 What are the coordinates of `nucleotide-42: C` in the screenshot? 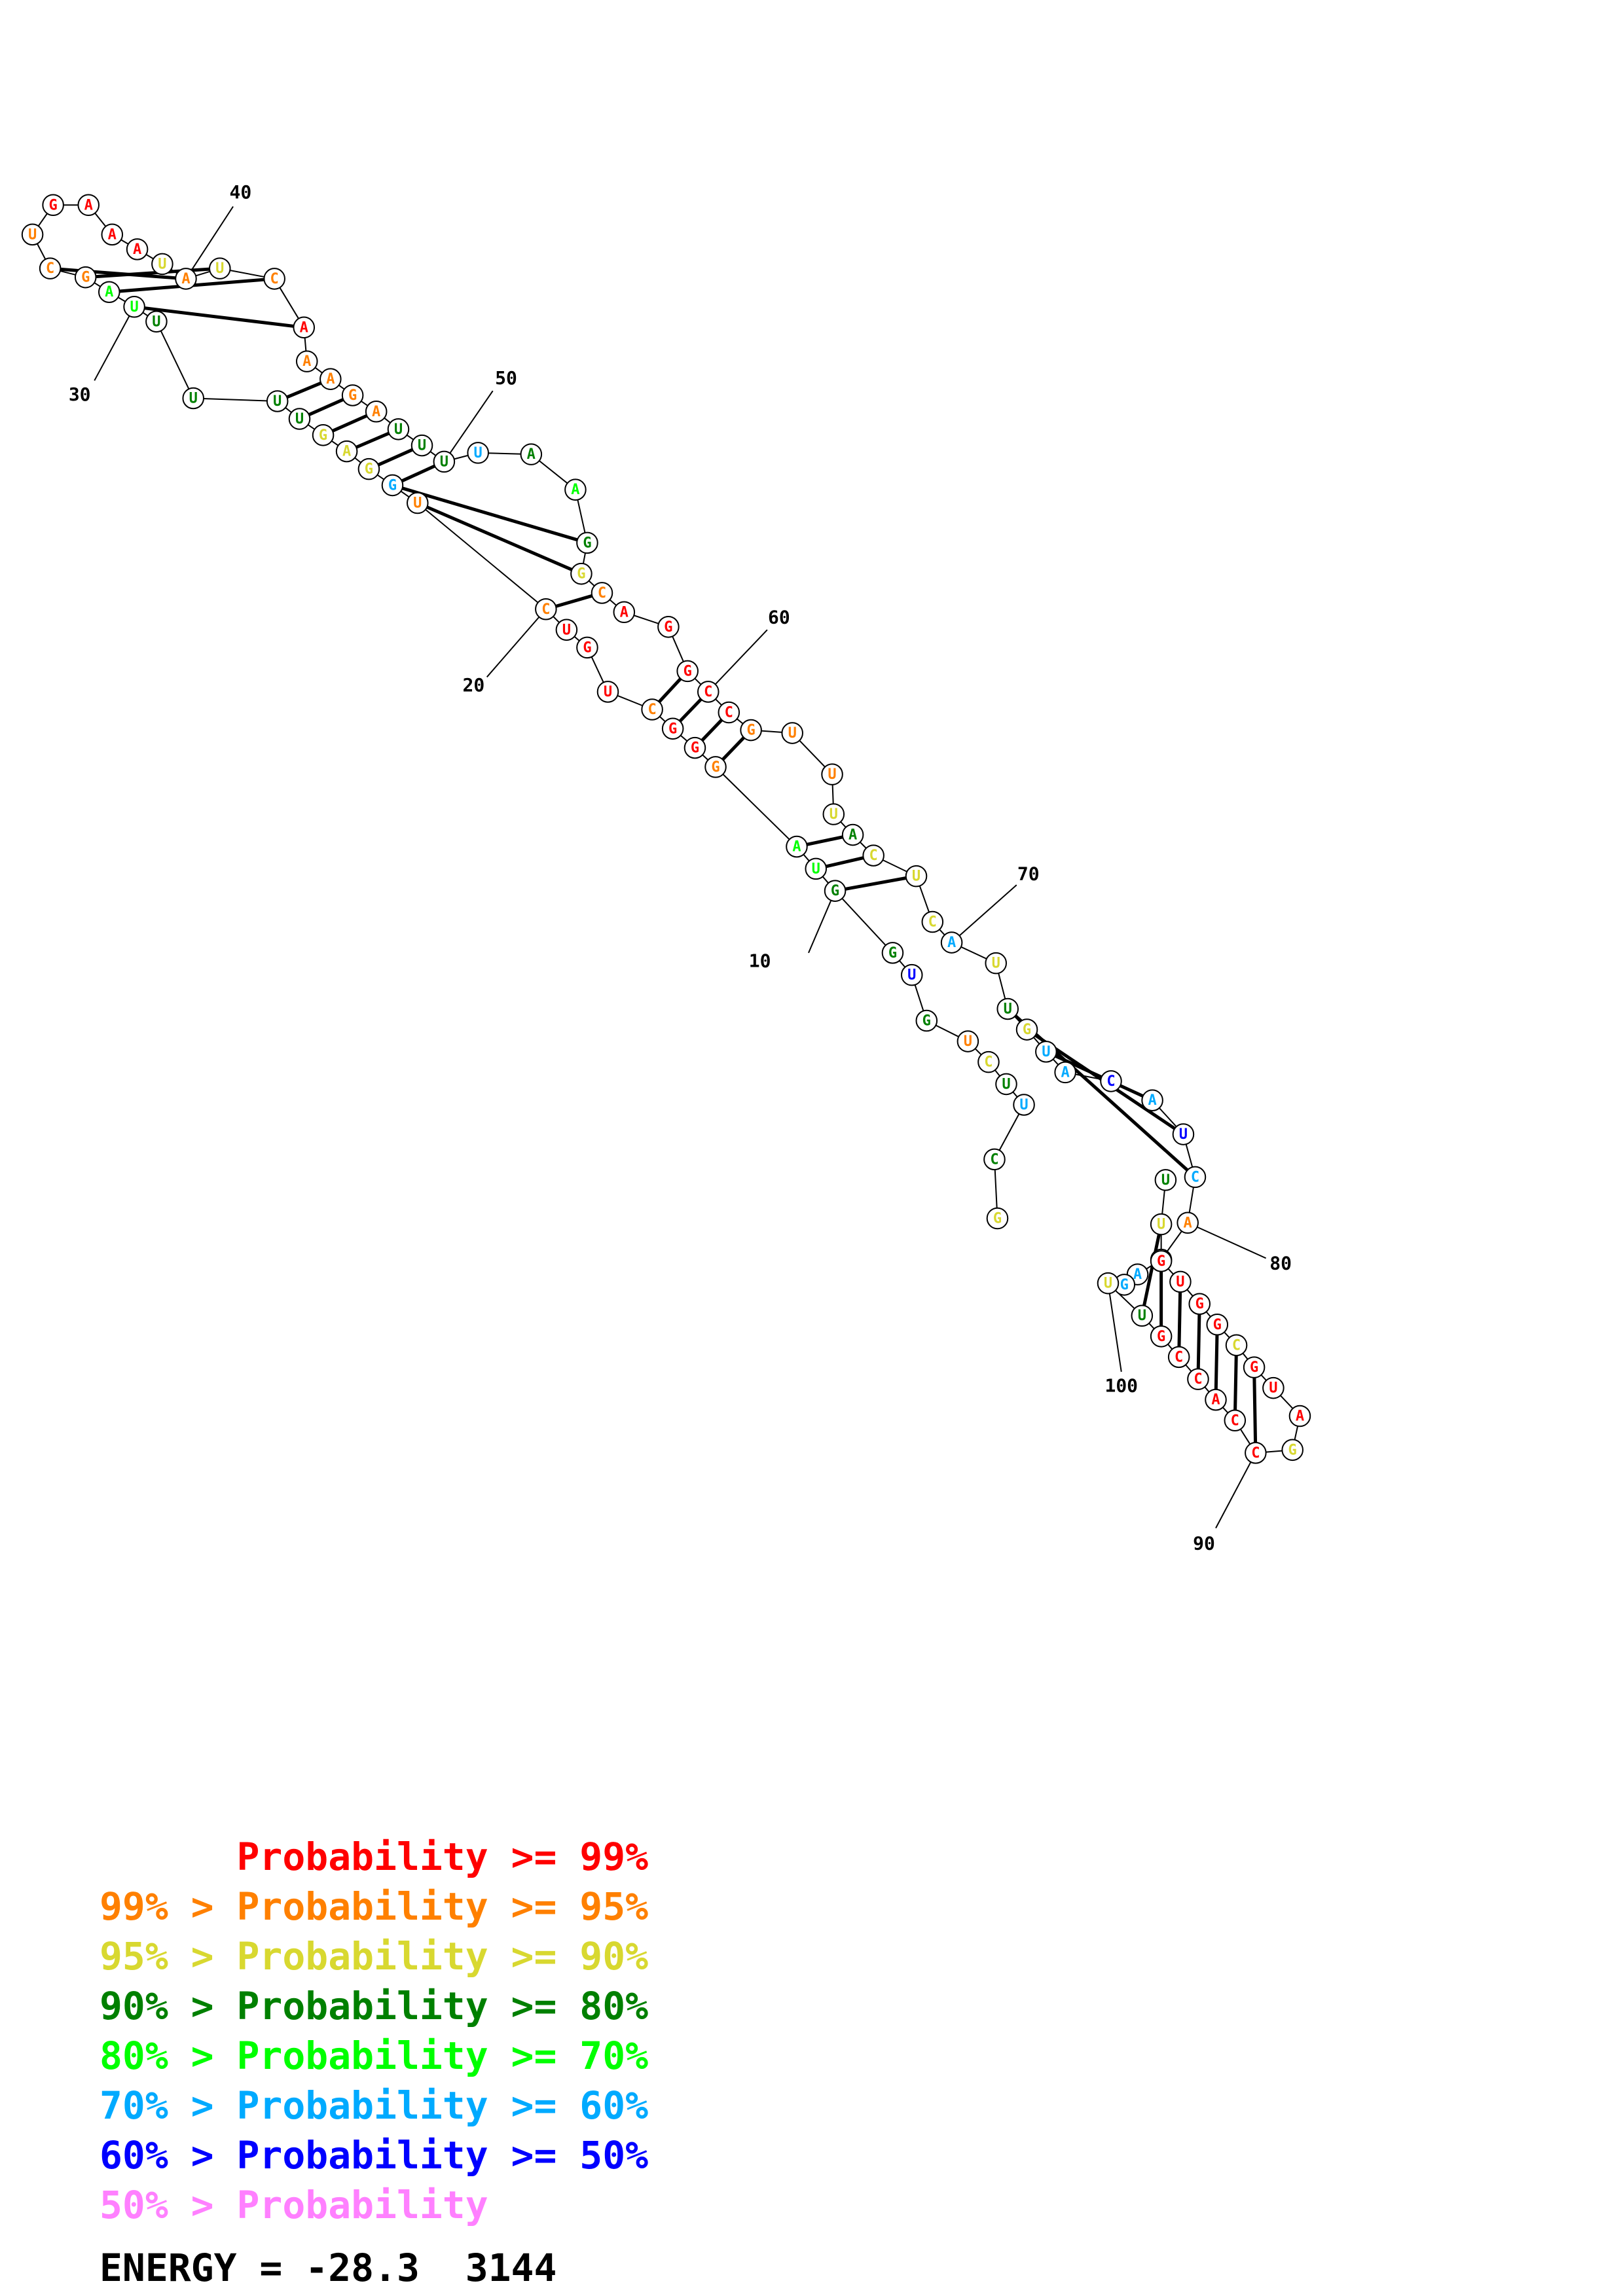 It's located at (274, 279).